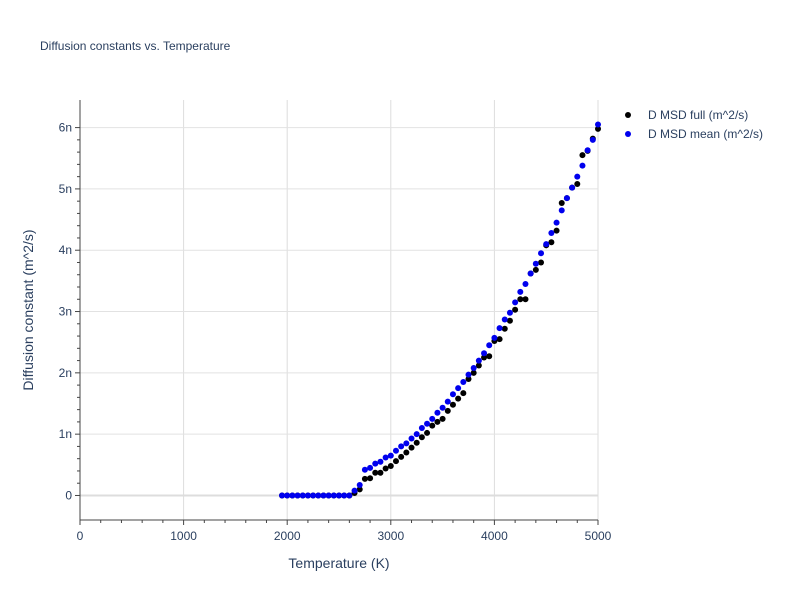 Image resolution: width=800 pixels, height=600 pixels. What do you see at coordinates (698, 115) in the screenshot?
I see `legend-label-0: D MSD full (m^2/s)` at bounding box center [698, 115].